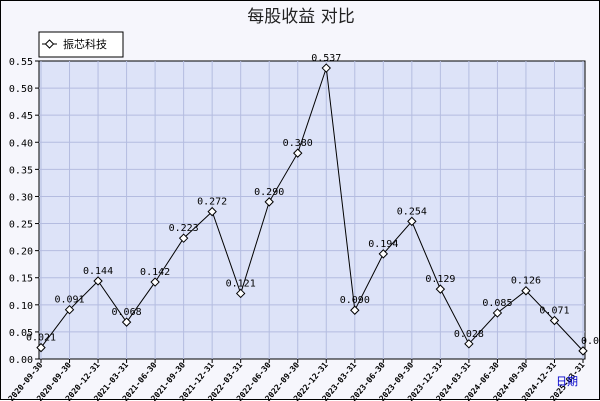  Describe the element at coordinates (497, 303) in the screenshot. I see `data-label: 0.085` at that location.